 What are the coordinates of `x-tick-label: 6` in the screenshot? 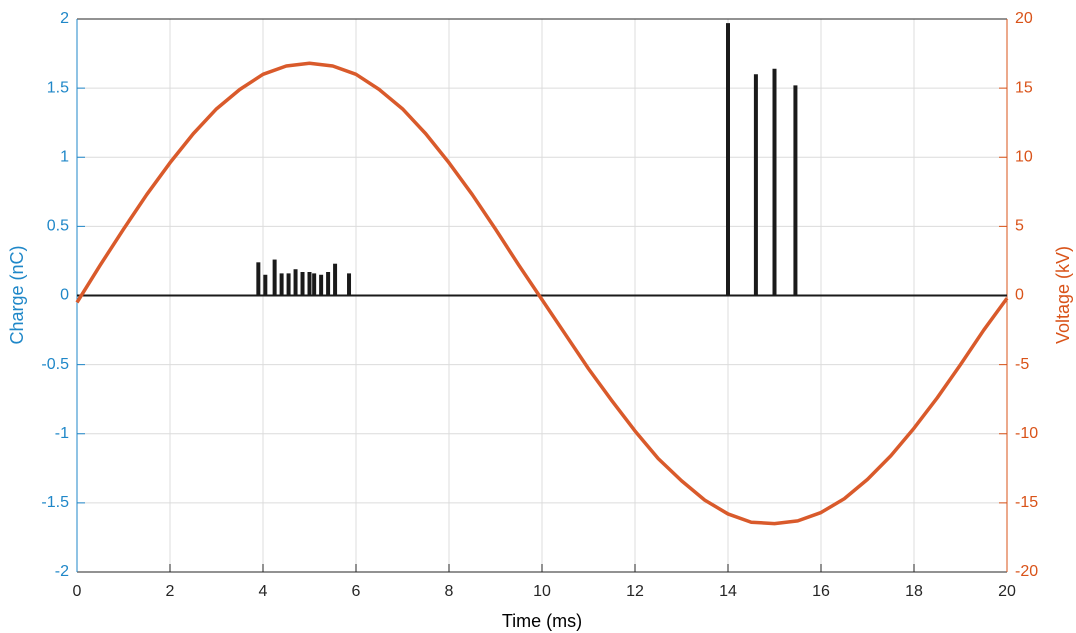 It's located at (356, 591).